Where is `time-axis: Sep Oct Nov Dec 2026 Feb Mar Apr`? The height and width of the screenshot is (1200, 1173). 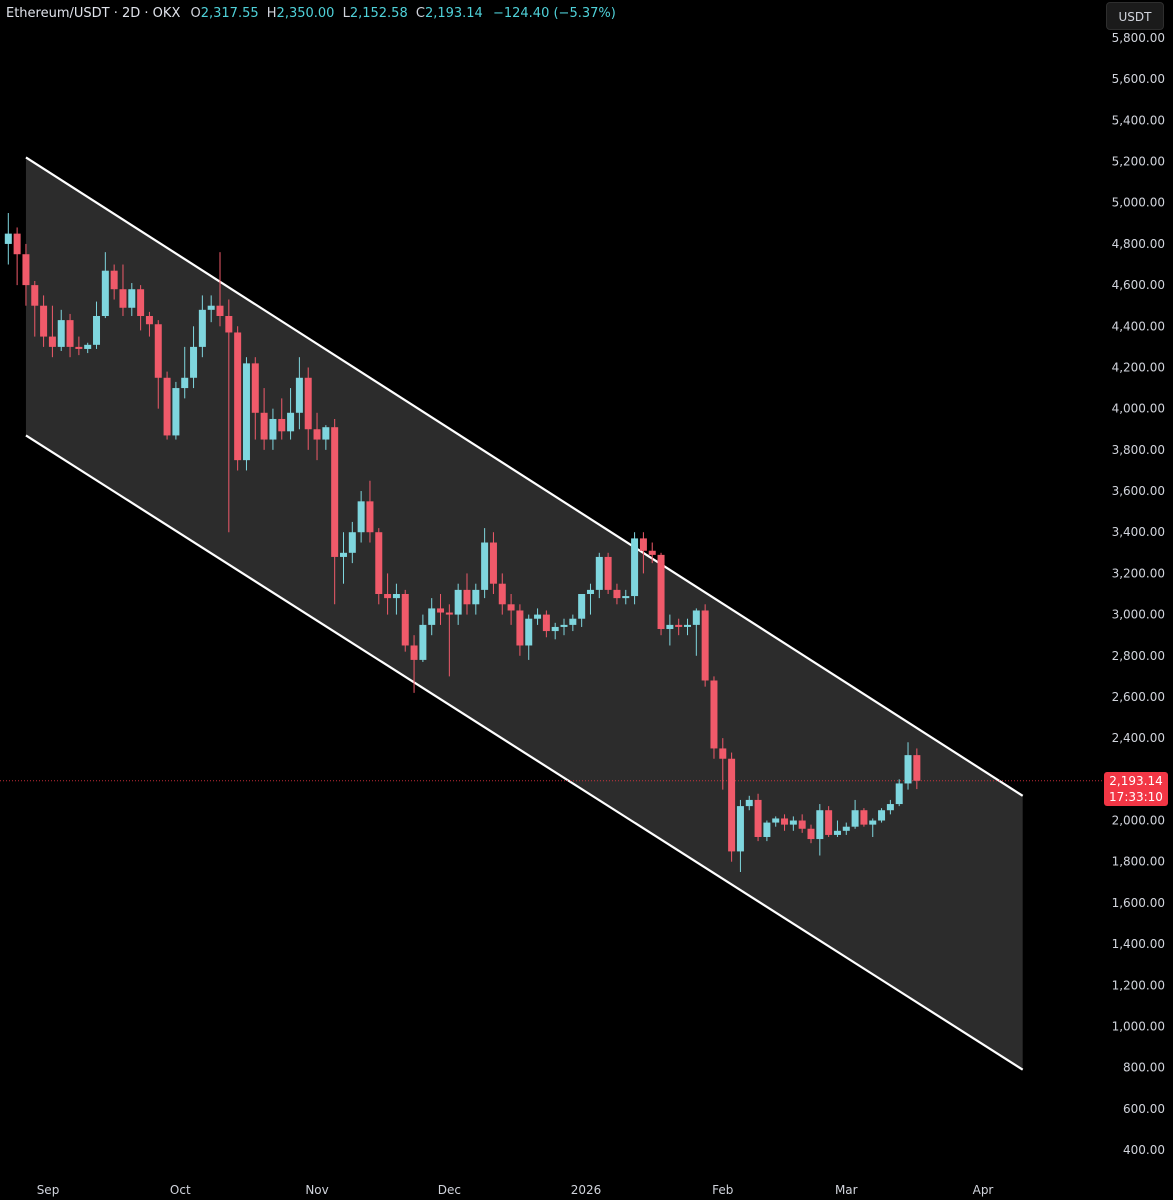
time-axis: Sep Oct Nov Dec 2026 Feb Mar Apr is located at coordinates (515, 1190).